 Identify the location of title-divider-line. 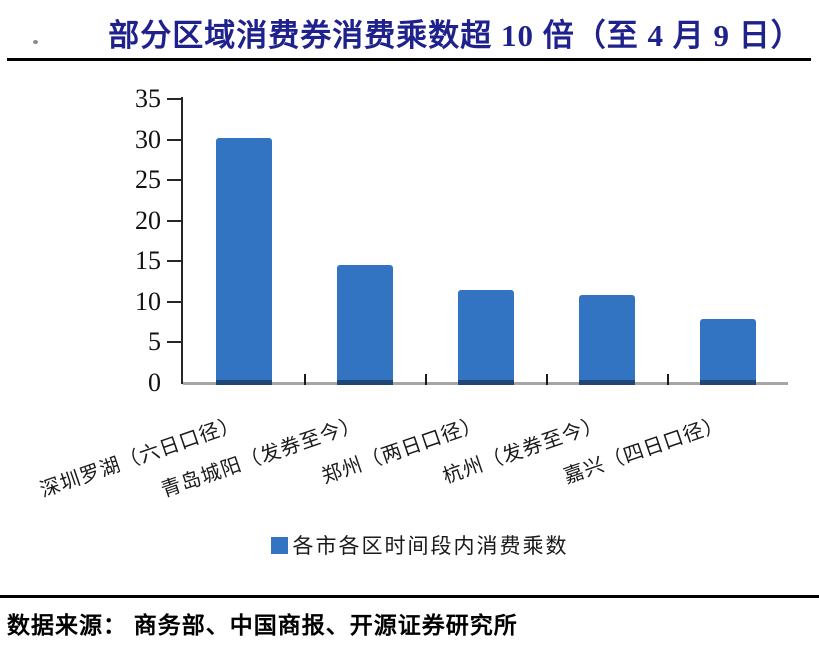
(409, 59).